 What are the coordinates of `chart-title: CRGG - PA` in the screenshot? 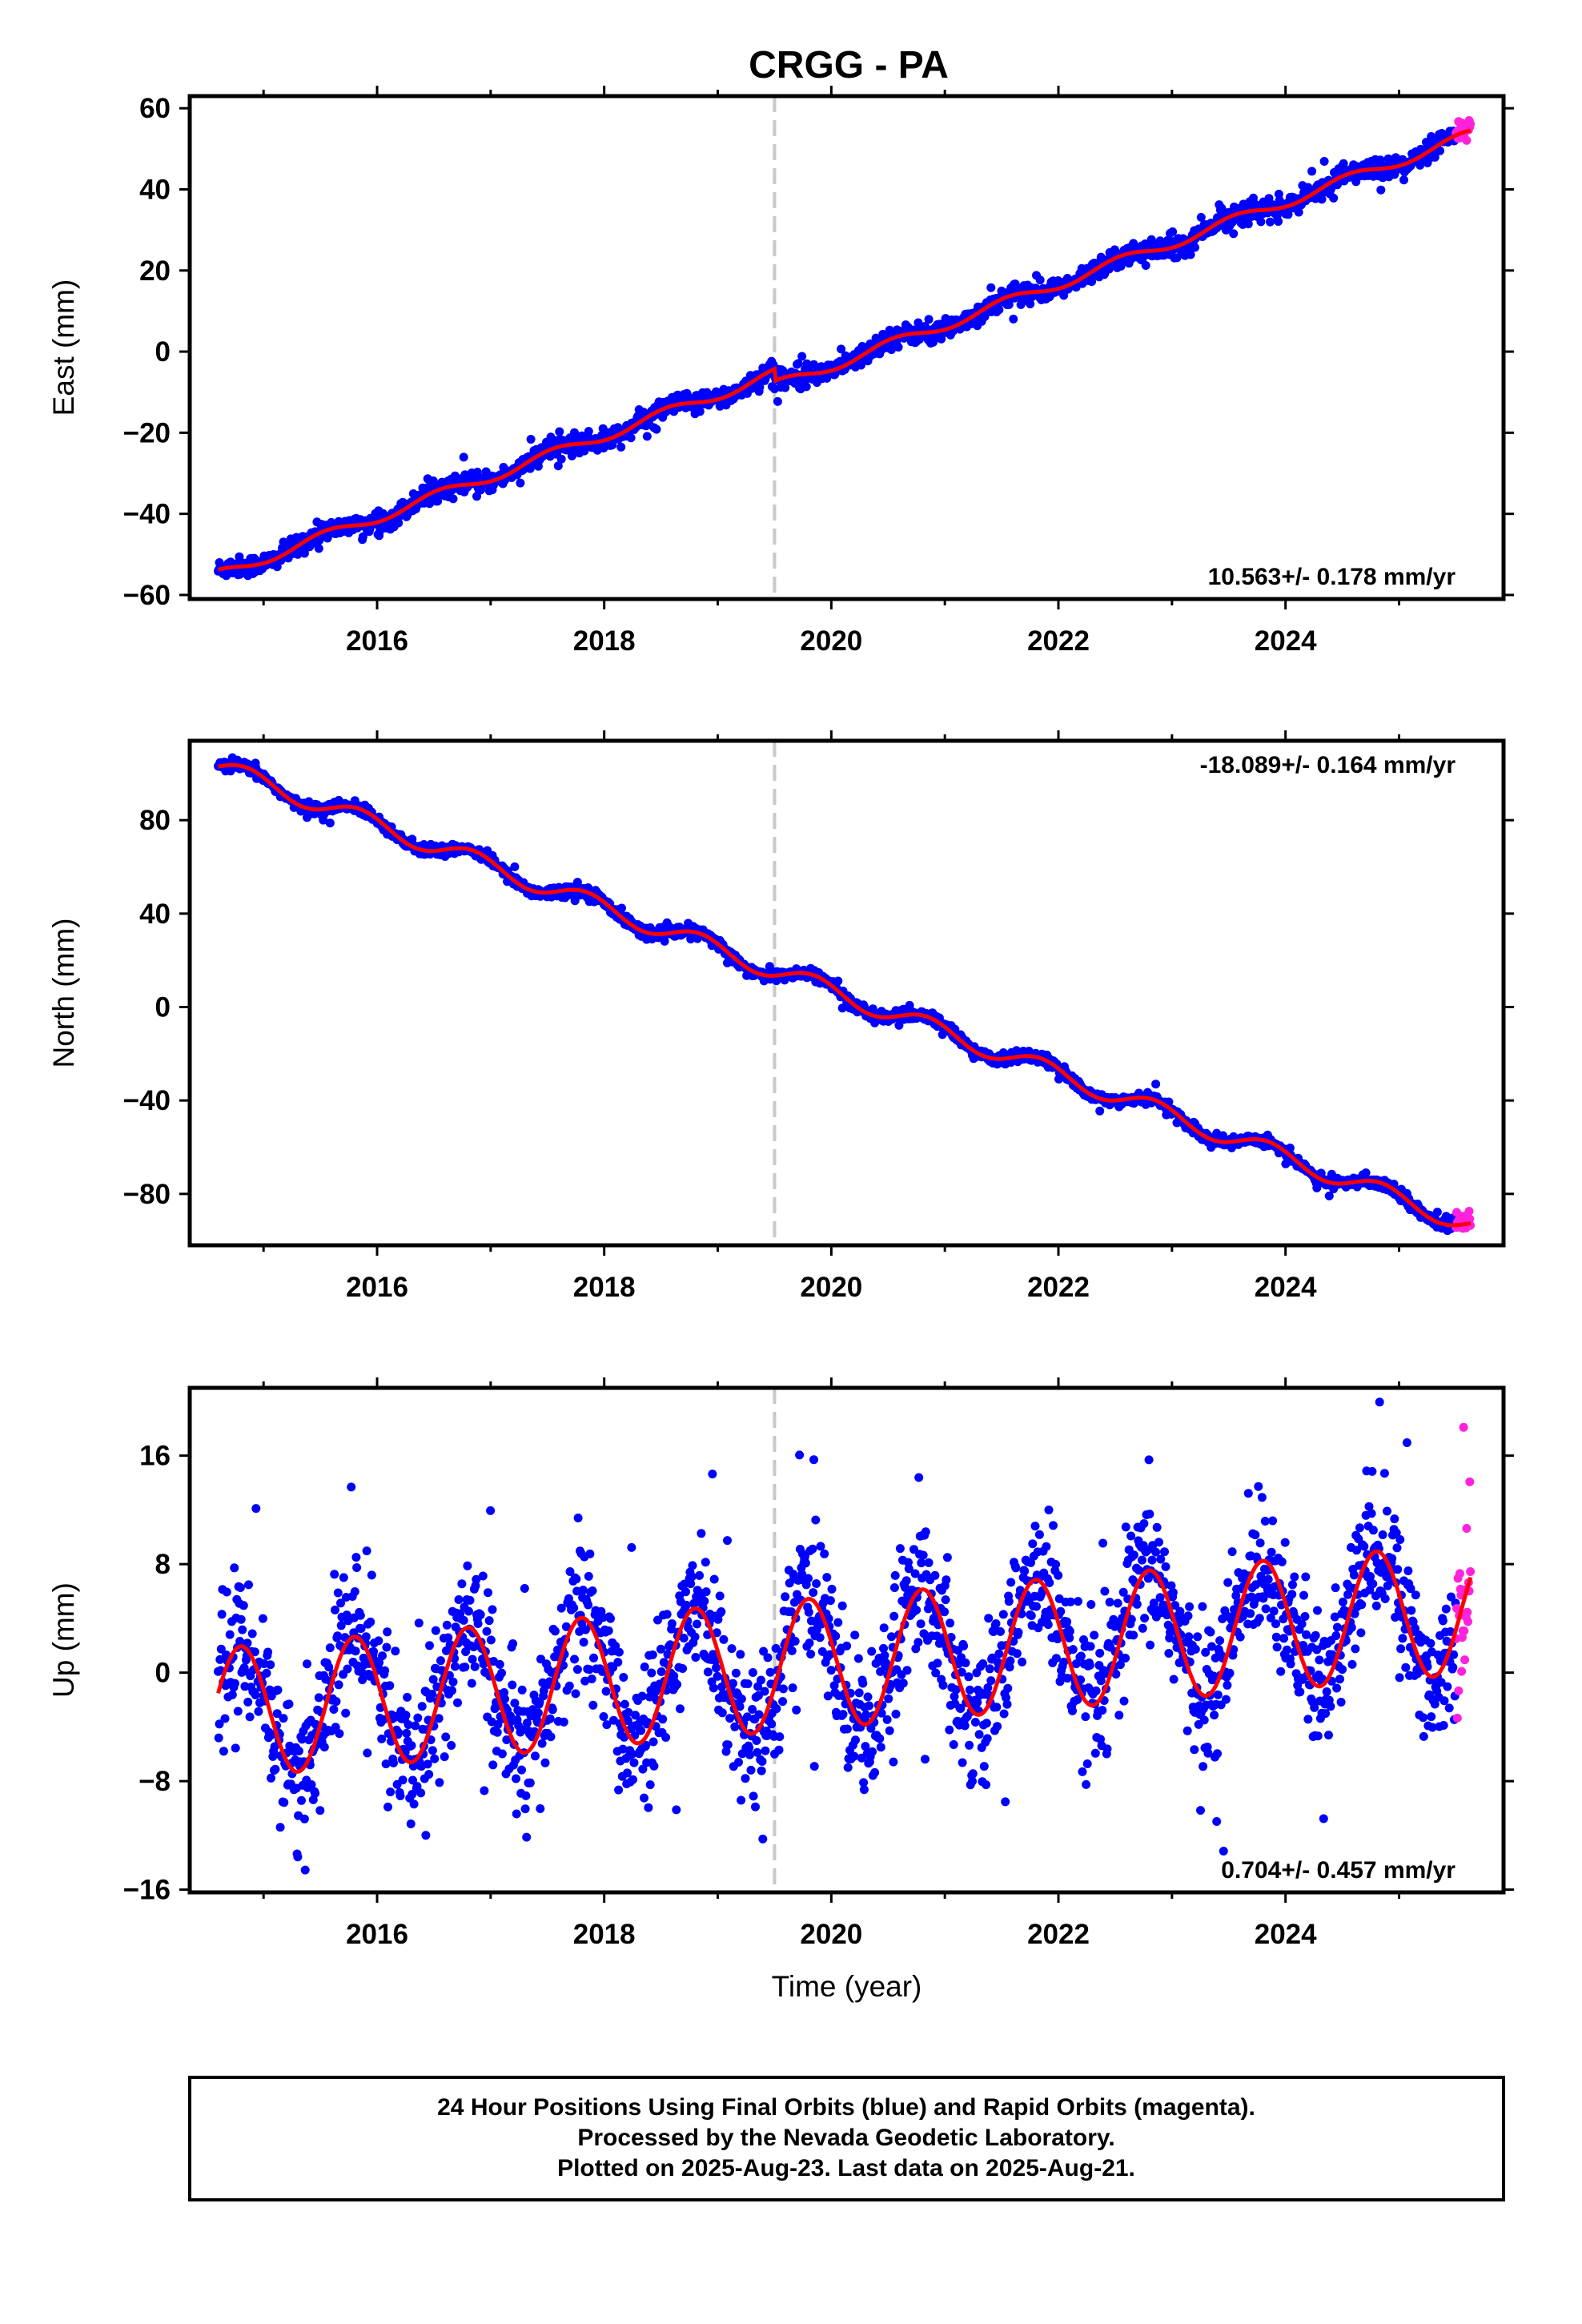 It's located at (849, 65).